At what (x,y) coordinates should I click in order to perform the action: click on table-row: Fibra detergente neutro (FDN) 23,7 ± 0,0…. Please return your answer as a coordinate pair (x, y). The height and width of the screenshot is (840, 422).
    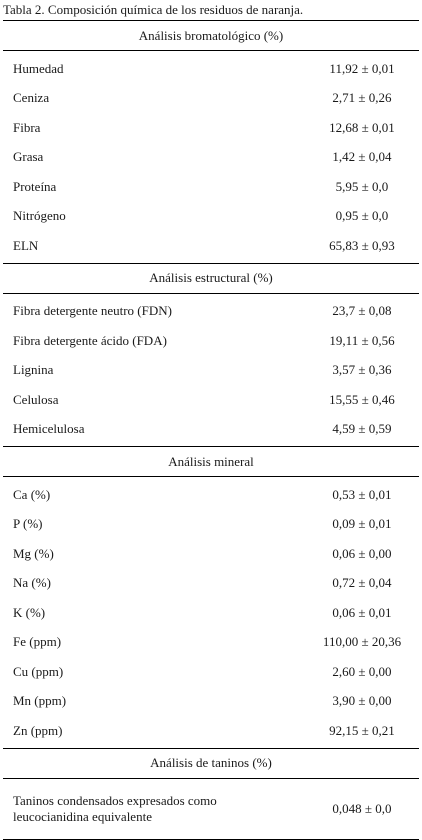
    Looking at the image, I should click on (211, 312).